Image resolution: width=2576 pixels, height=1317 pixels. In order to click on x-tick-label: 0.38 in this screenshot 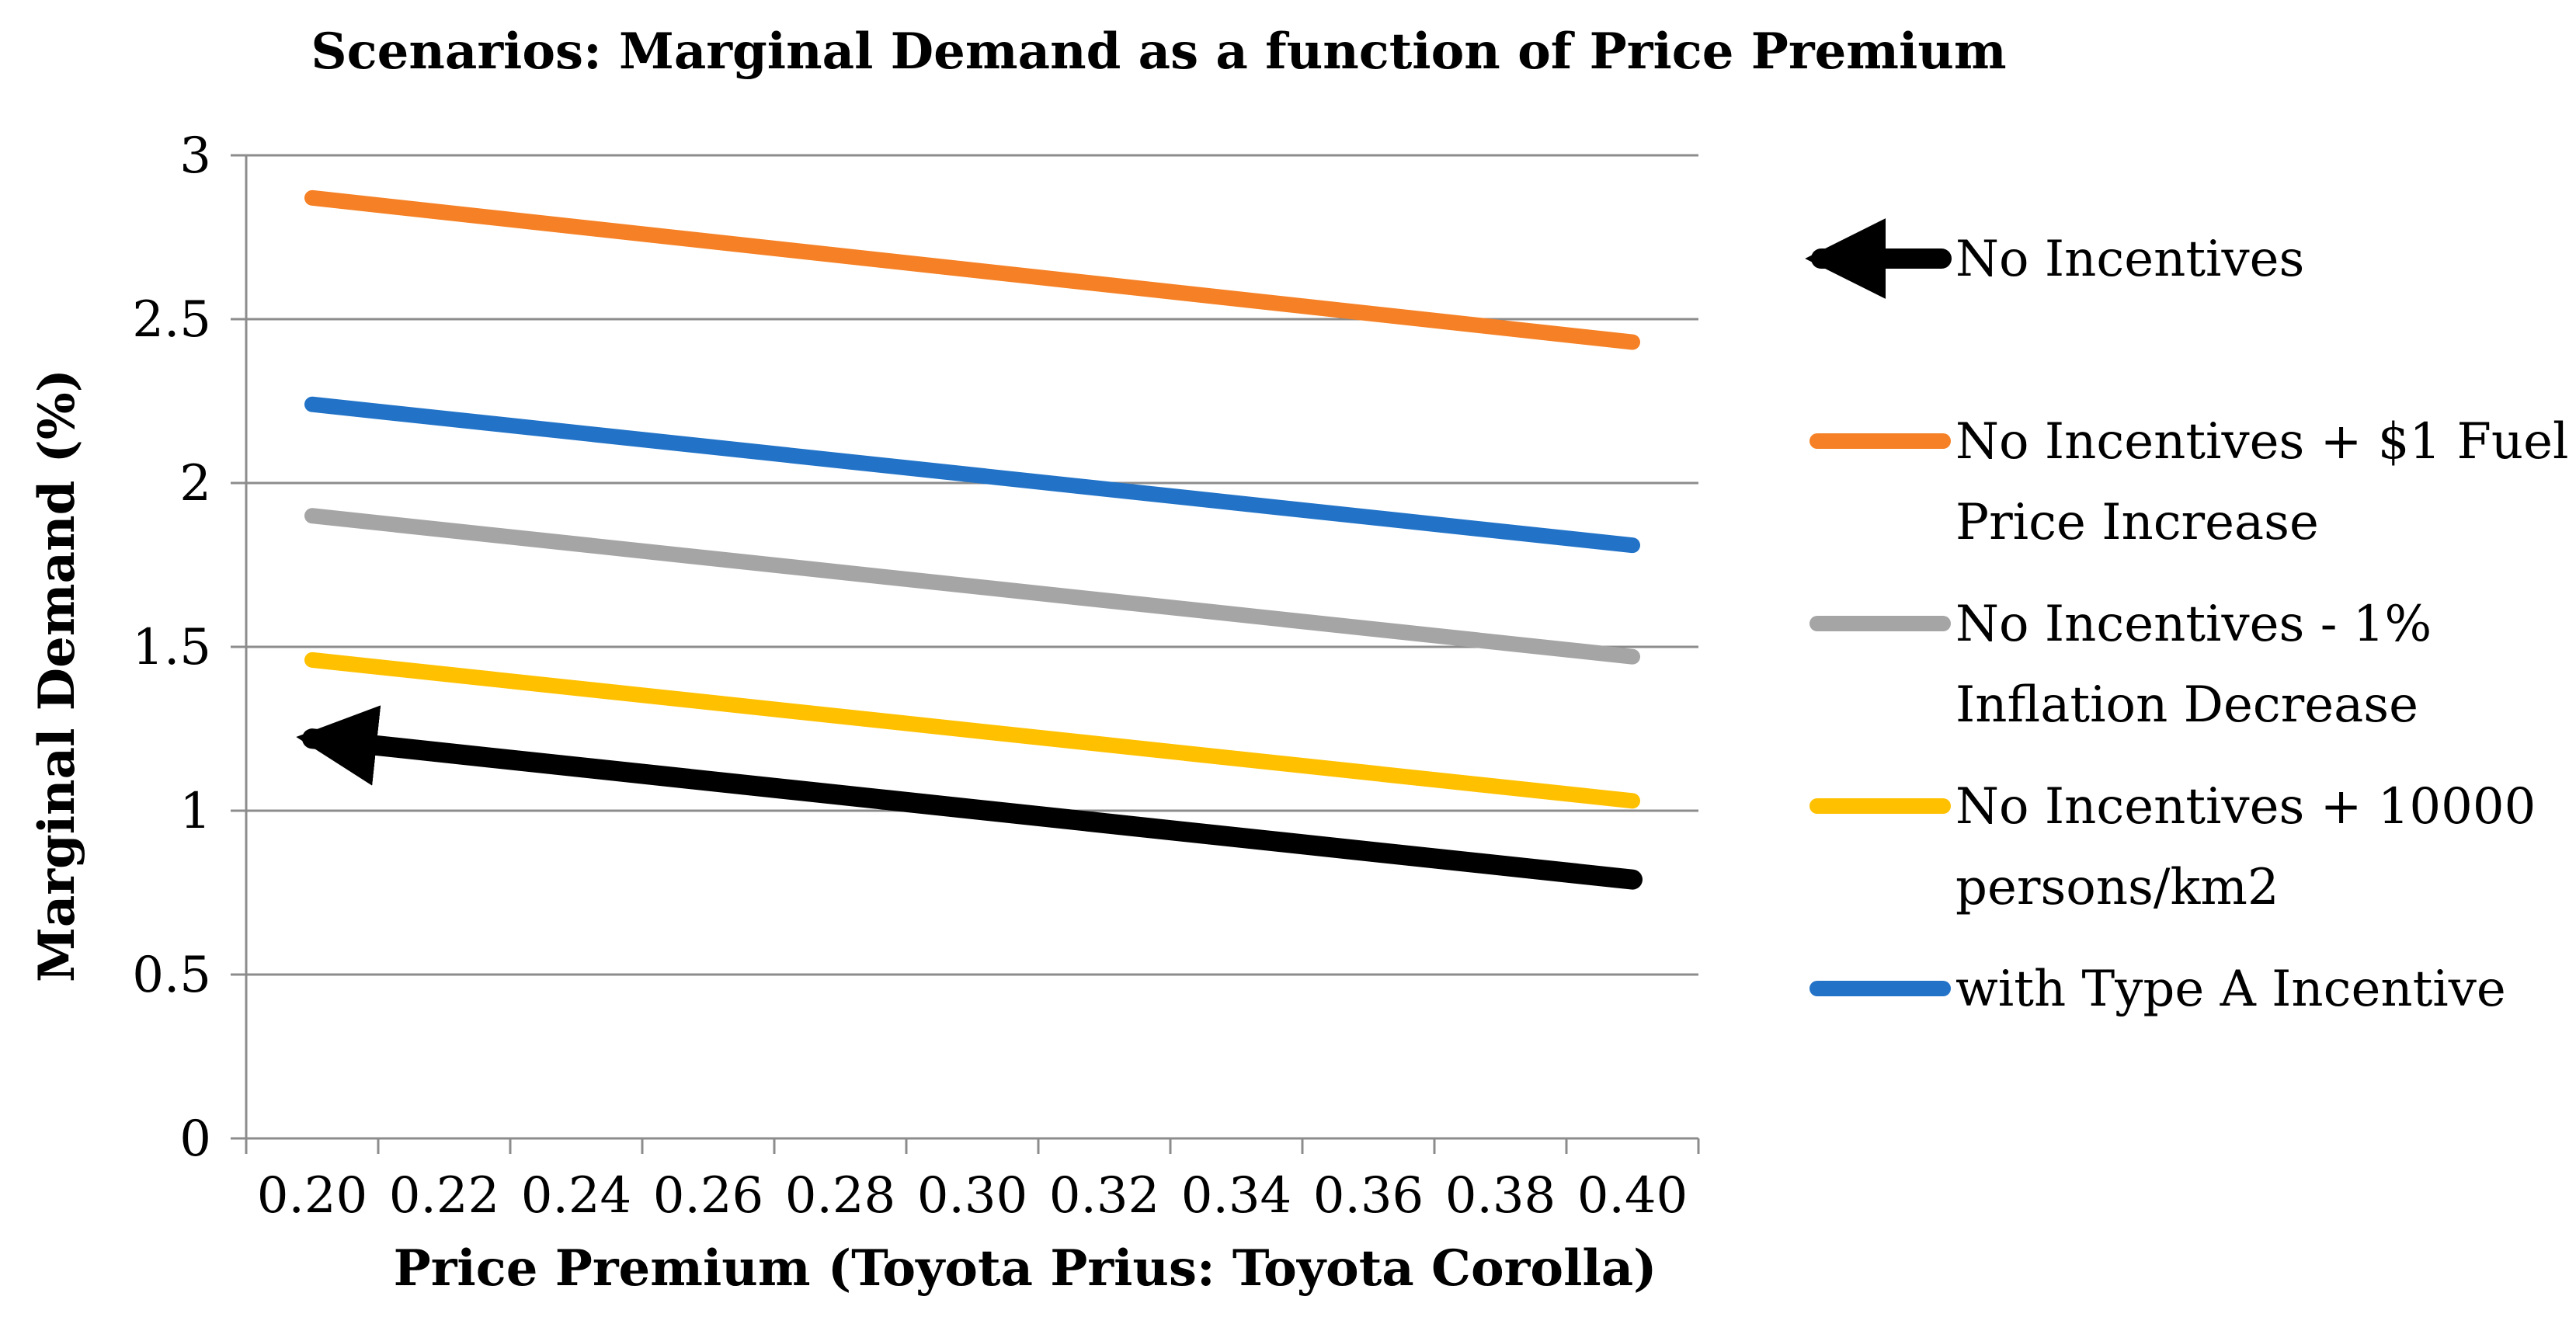, I will do `click(1500, 1196)`.